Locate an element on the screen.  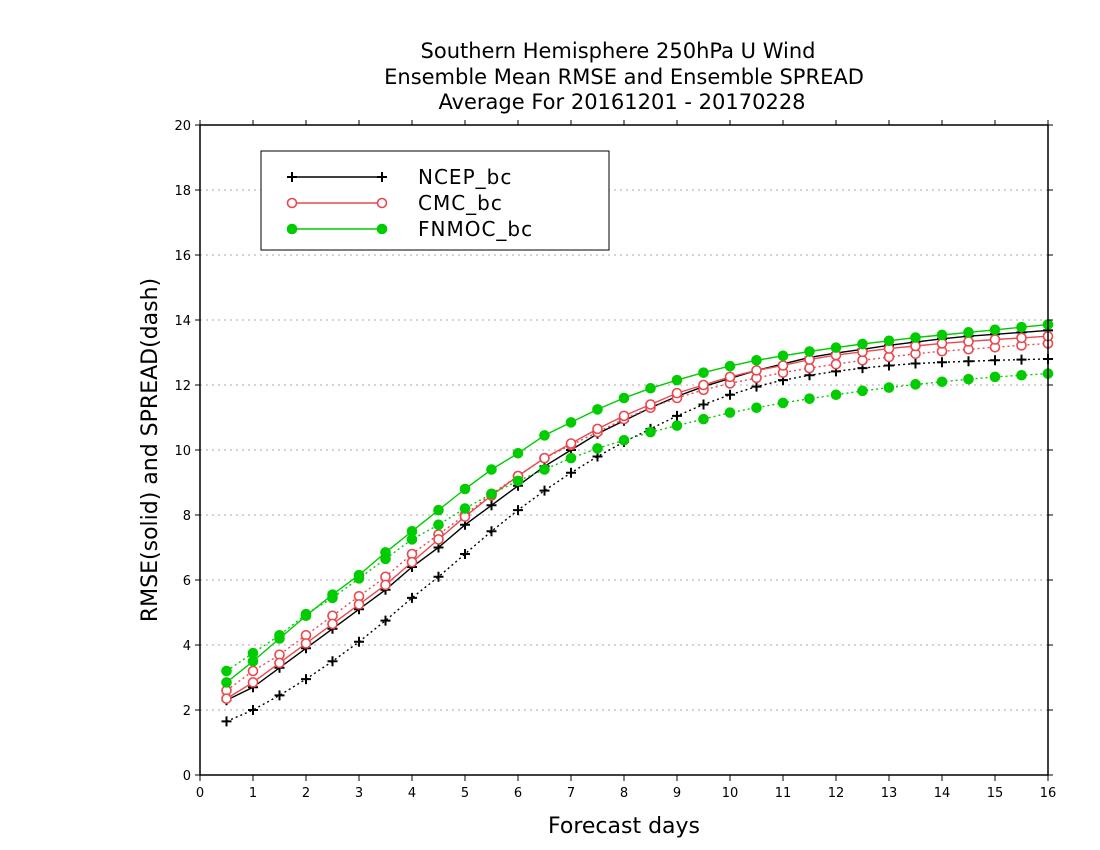
x-tick-label: 9 is located at coordinates (677, 793).